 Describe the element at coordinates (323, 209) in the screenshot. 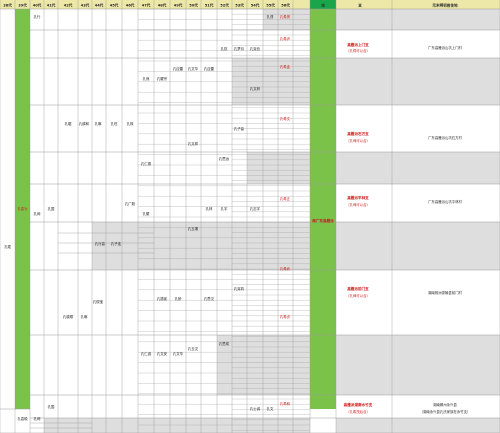

I see `branch-column` at that location.